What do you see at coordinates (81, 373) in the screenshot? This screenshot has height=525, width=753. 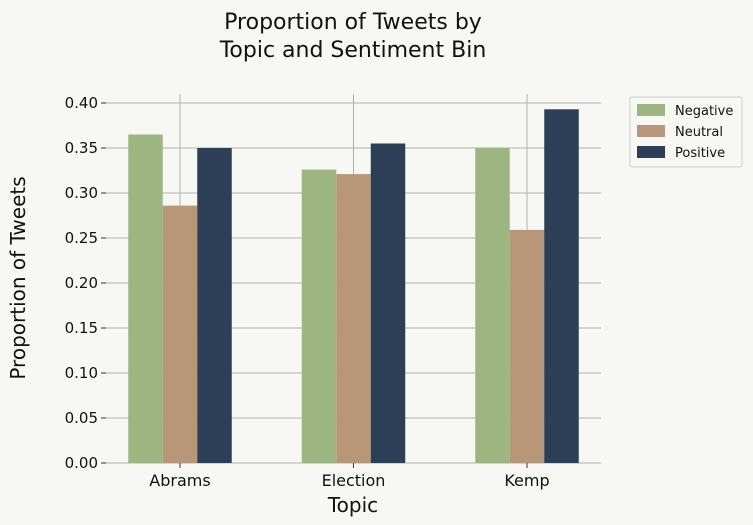 I see `y-tick-label: 0.10` at bounding box center [81, 373].